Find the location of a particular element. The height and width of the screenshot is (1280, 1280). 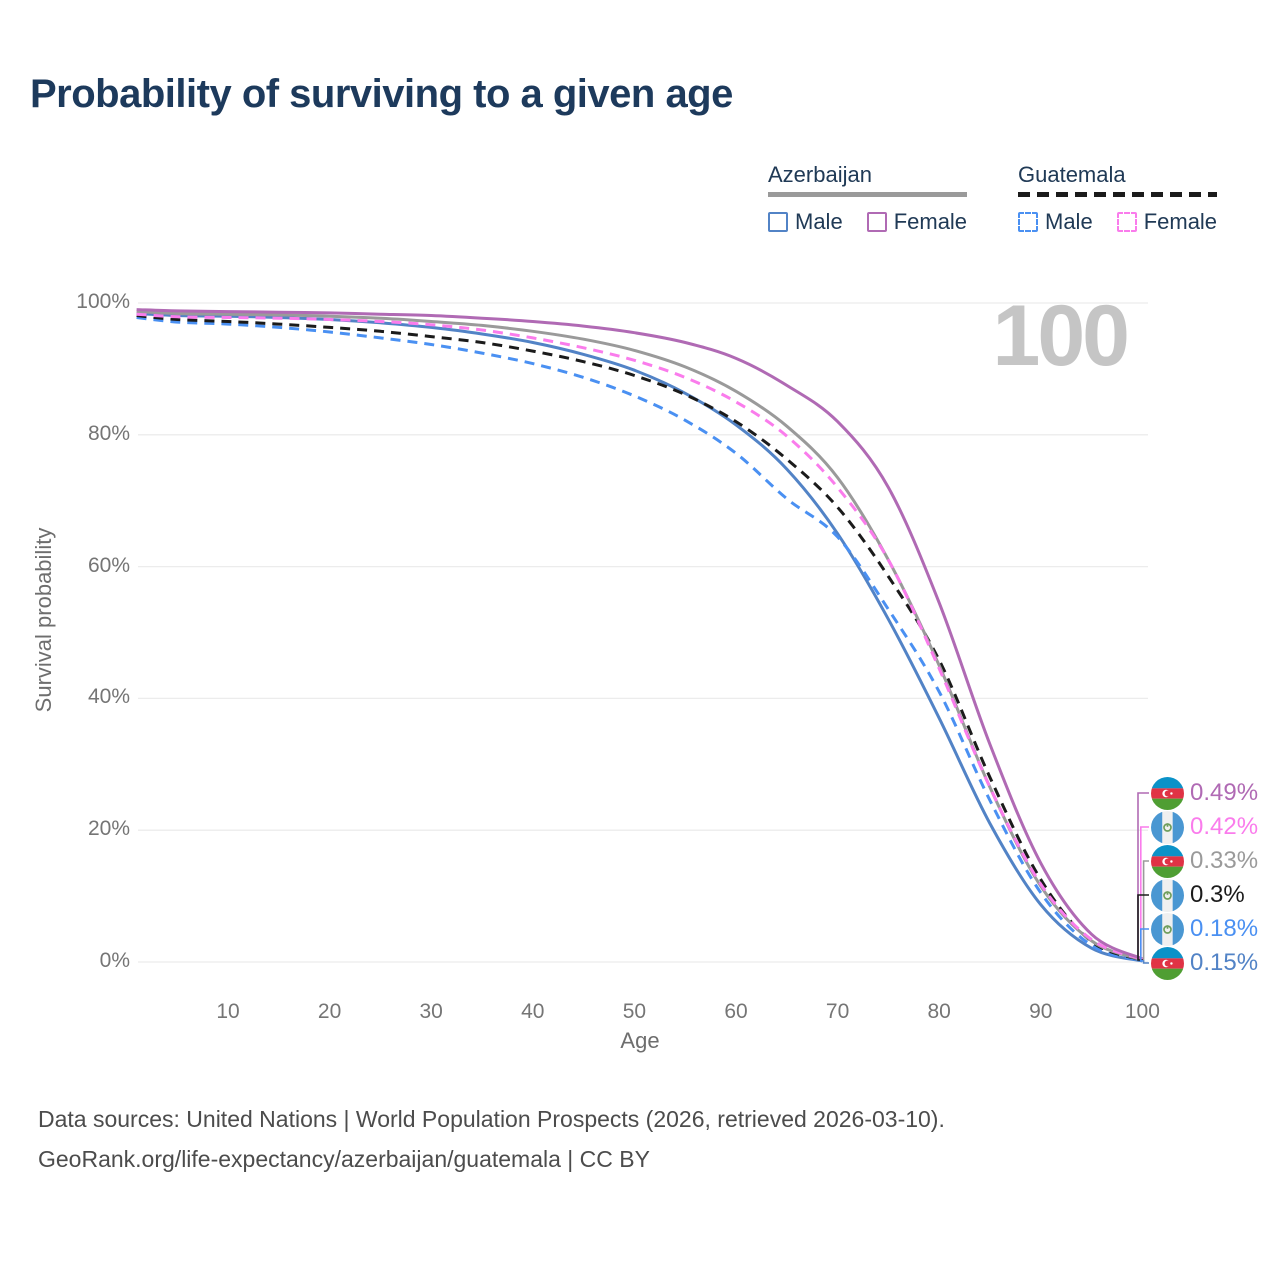

legend-group-azerbaijan: Azerbaijan Male Female is located at coordinates (868, 198).